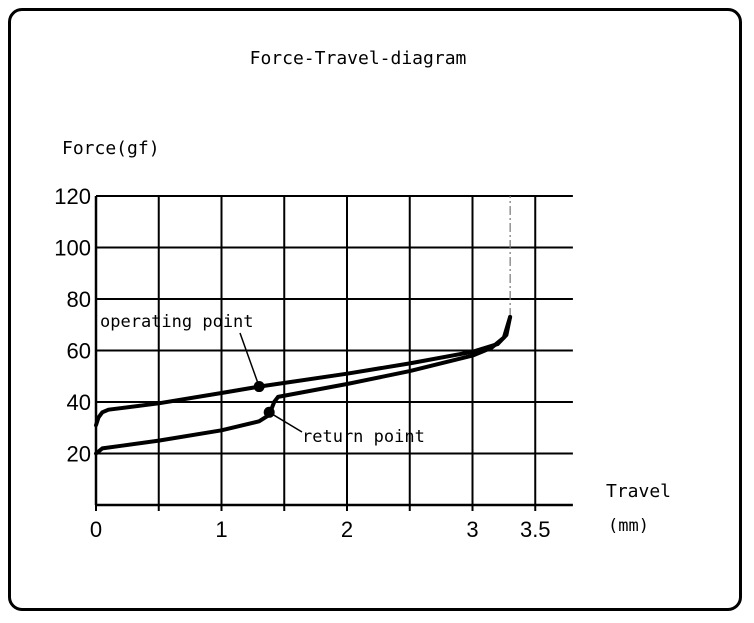  What do you see at coordinates (363, 437) in the screenshot?
I see `return-point-label: return point` at bounding box center [363, 437].